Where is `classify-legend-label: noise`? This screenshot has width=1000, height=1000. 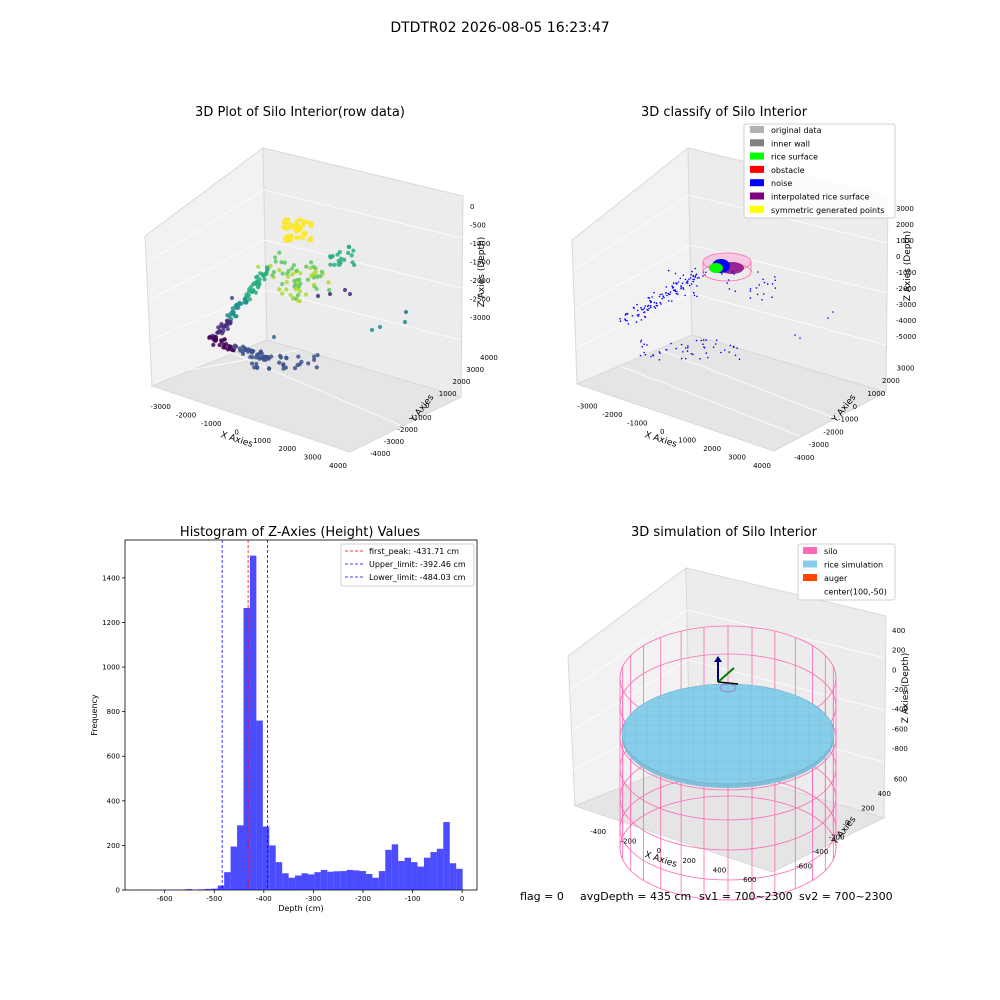 classify-legend-label: noise is located at coordinates (781, 183).